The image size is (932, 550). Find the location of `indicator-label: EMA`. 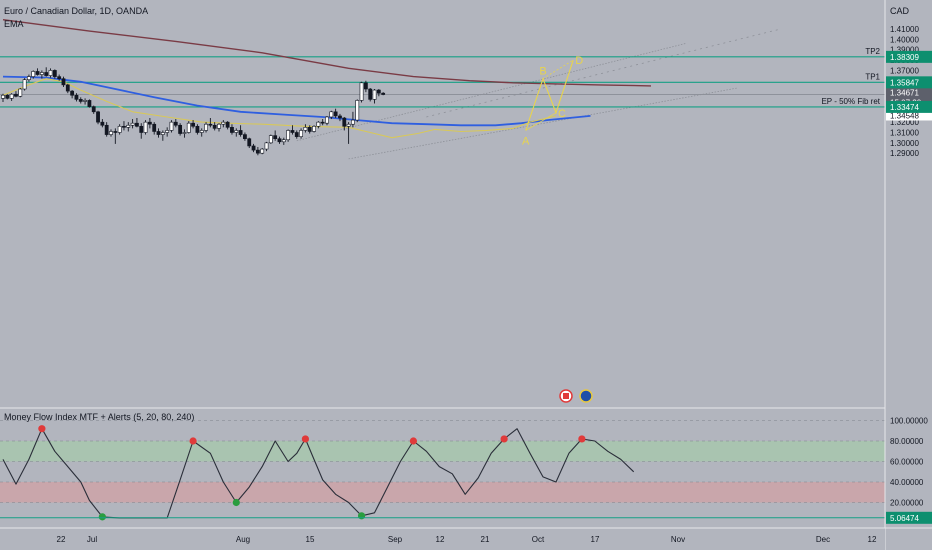

indicator-label: EMA is located at coordinates (14, 24).